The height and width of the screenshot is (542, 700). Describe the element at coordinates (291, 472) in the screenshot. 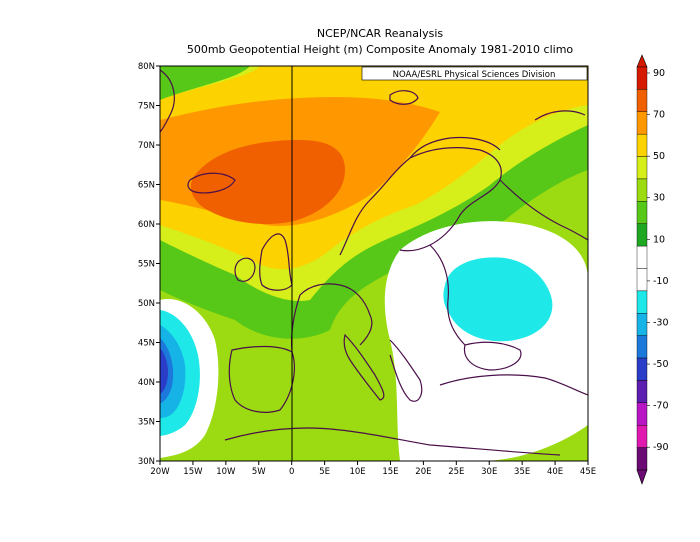

I see `lon-label: 0` at that location.